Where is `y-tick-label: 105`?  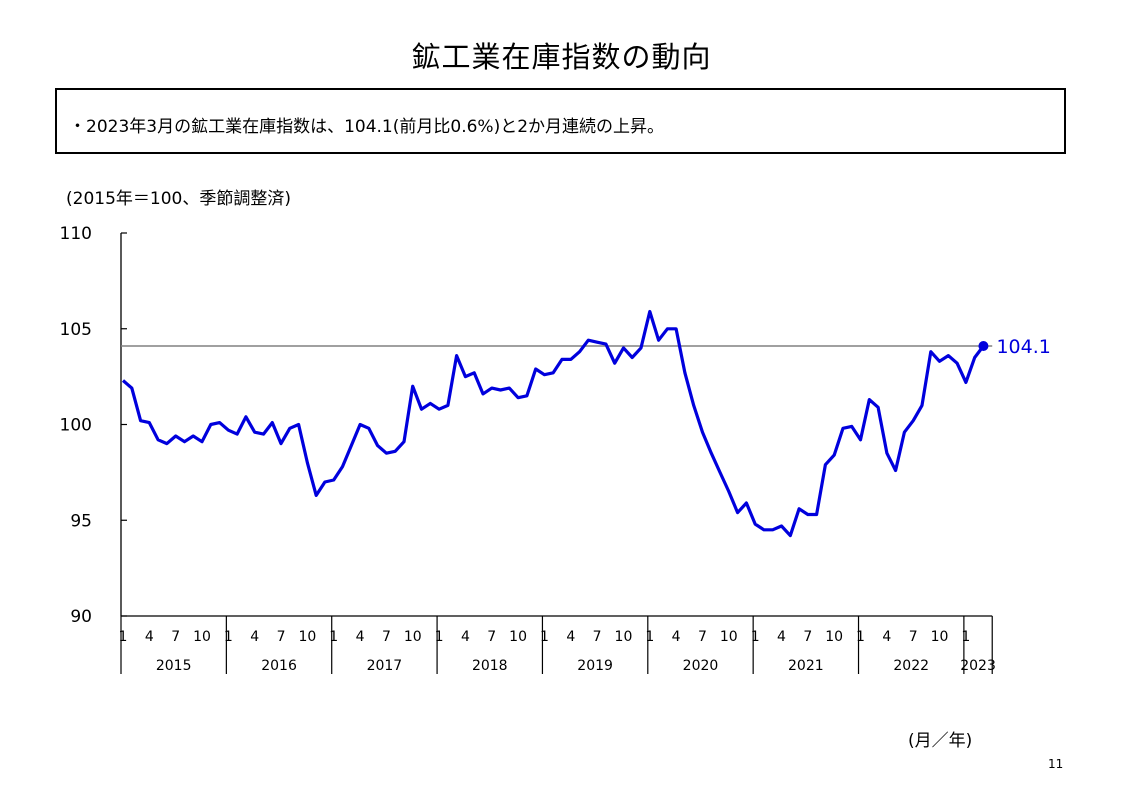
y-tick-label: 105 is located at coordinates (76, 330).